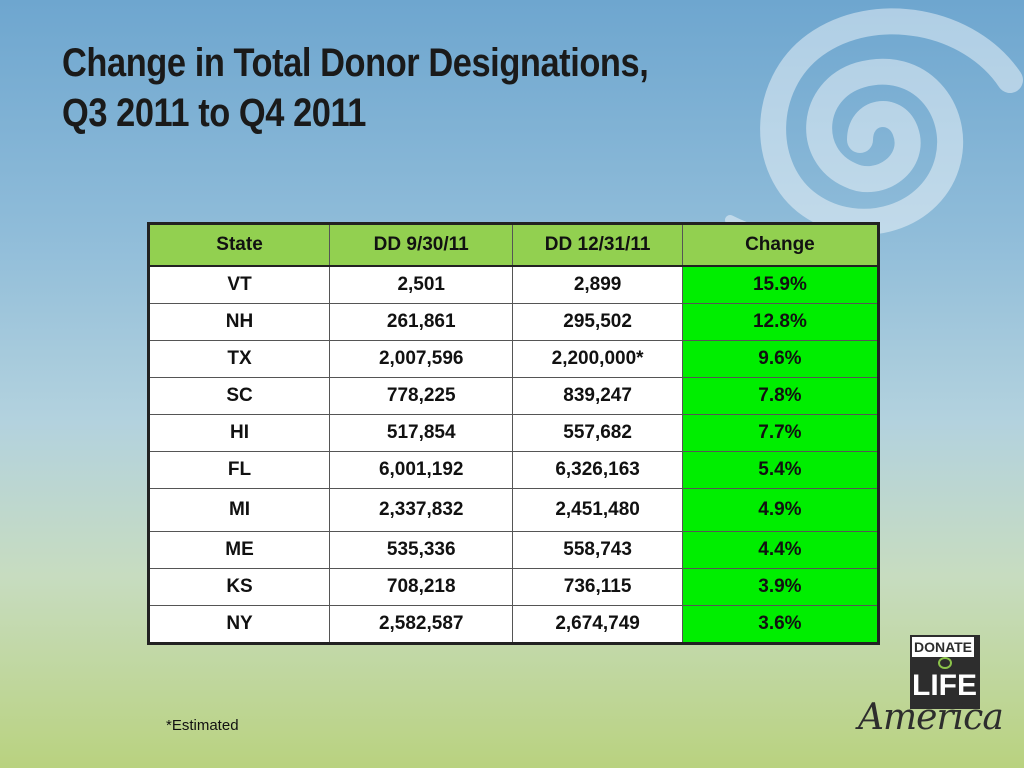 This screenshot has width=1024, height=768. I want to click on cell-dd-q4: 839,247, so click(597, 396).